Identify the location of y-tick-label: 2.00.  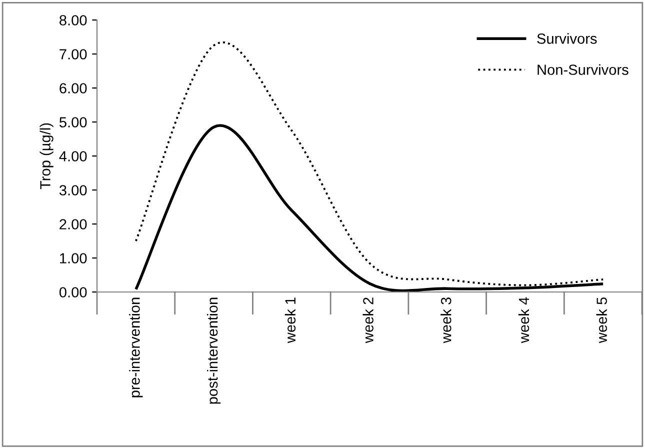
(73, 224).